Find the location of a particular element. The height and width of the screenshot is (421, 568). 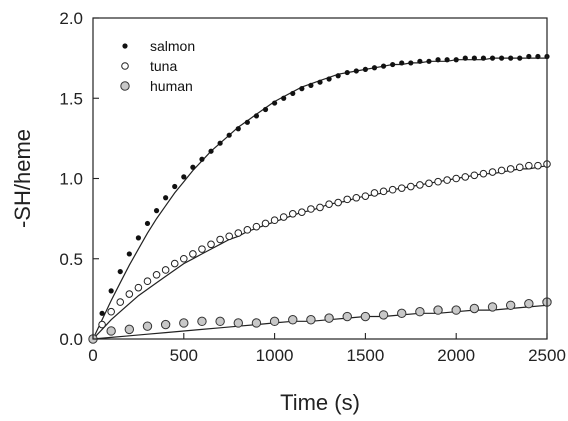

y-tick-label: 0.5 is located at coordinates (71, 259).